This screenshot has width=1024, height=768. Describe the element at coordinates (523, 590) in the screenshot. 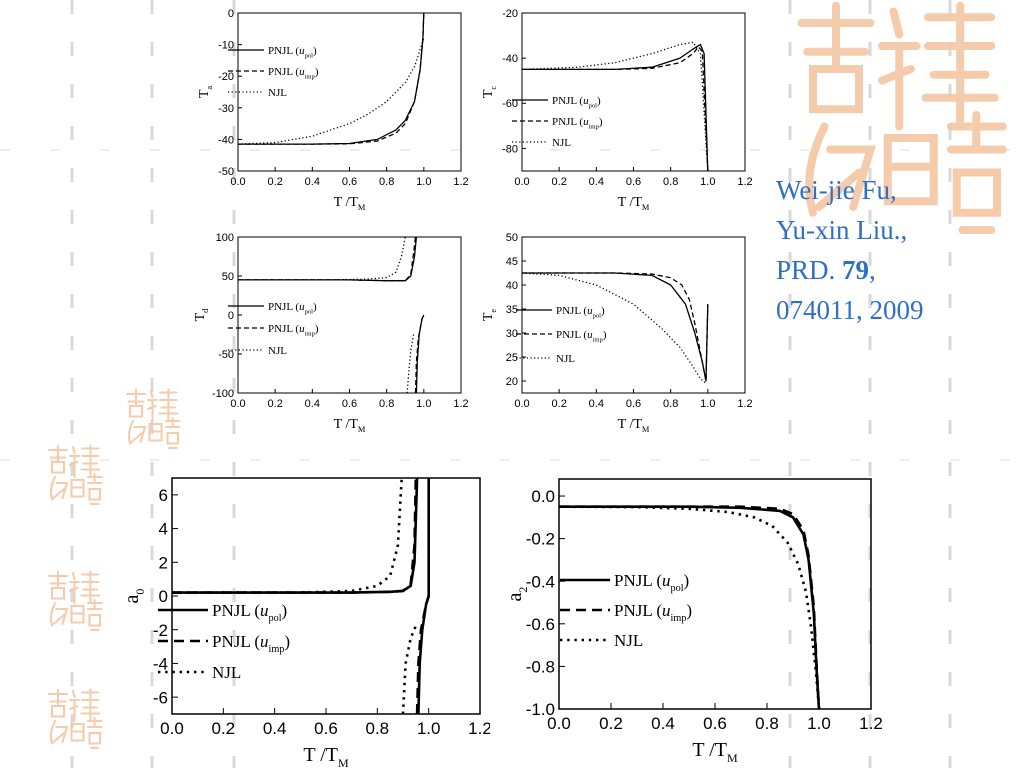

I see `y-axis-label-subscript: 2` at that location.